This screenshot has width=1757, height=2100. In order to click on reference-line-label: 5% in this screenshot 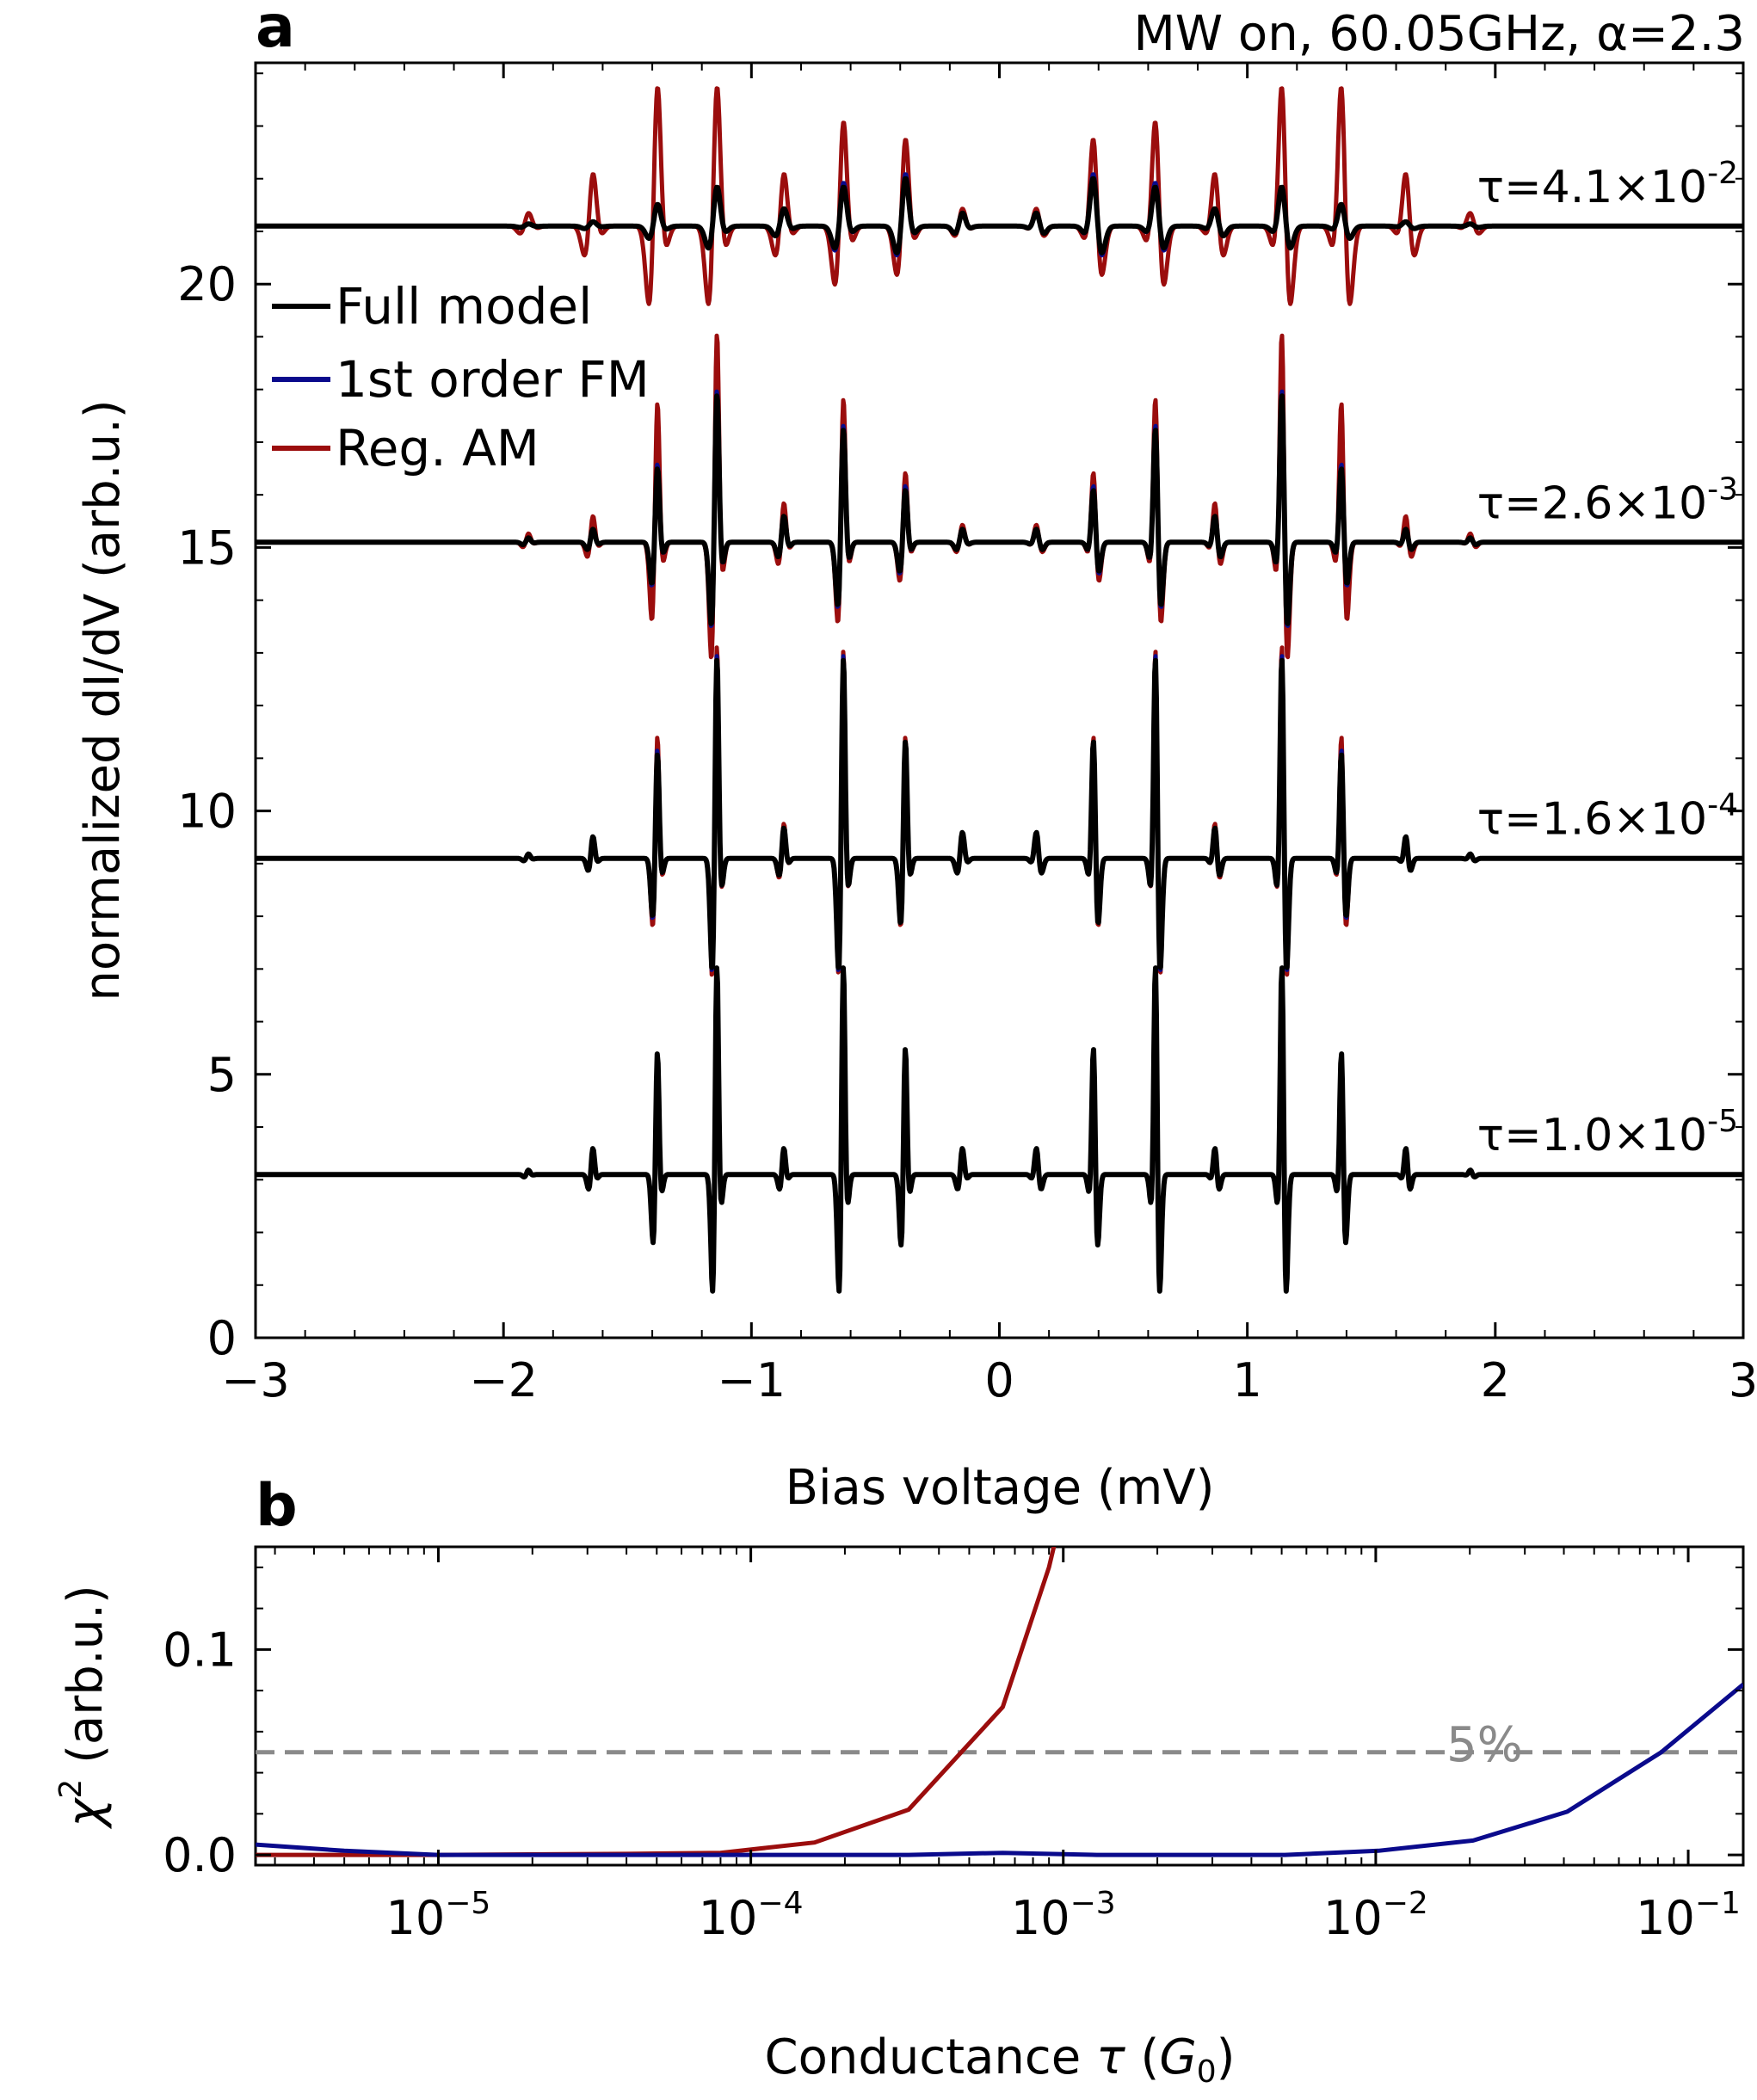, I will do `click(1484, 1745)`.